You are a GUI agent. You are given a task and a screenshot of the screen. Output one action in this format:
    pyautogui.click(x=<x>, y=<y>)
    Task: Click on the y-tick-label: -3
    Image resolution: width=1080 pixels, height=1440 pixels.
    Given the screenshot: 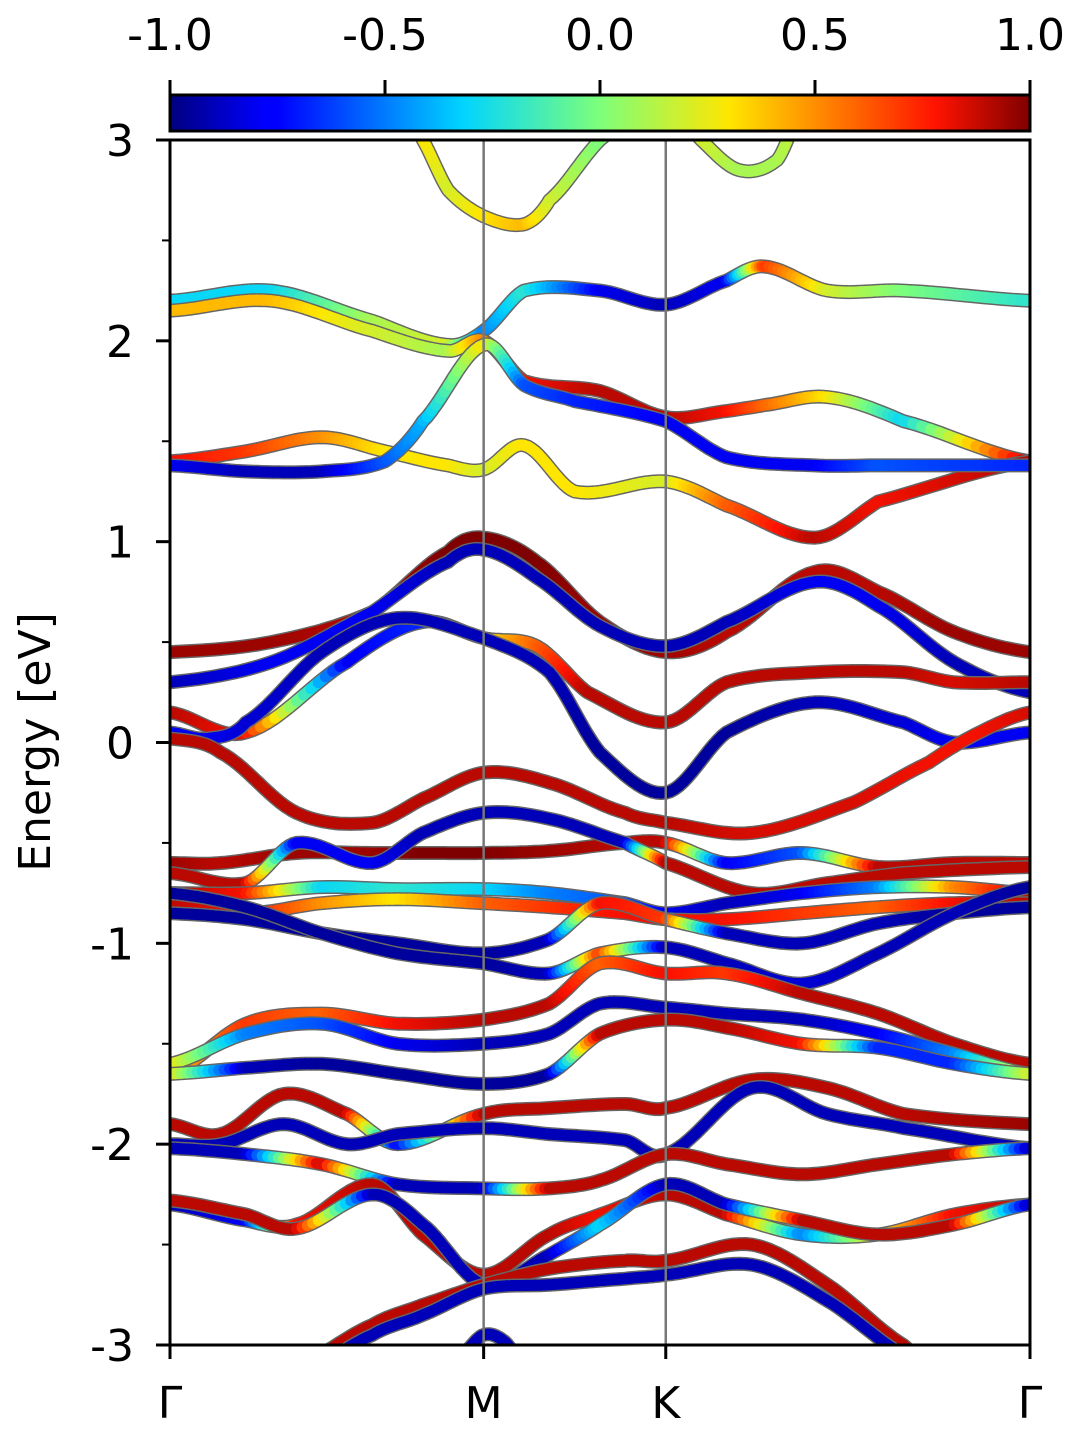 What is the action you would take?
    pyautogui.click(x=112, y=1346)
    